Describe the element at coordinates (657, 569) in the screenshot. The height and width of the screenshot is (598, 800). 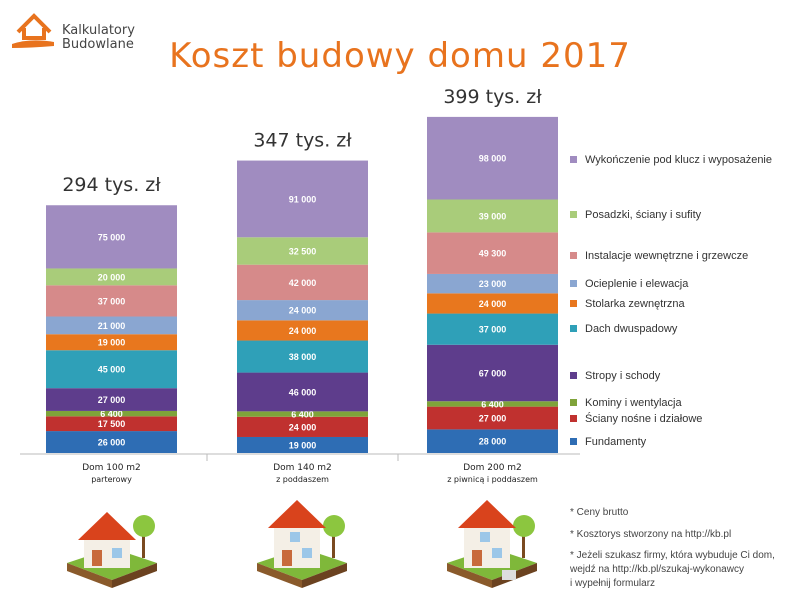
I see `footnote: wejdź na http://kb.pl/szukaj-wykonawcy` at that location.